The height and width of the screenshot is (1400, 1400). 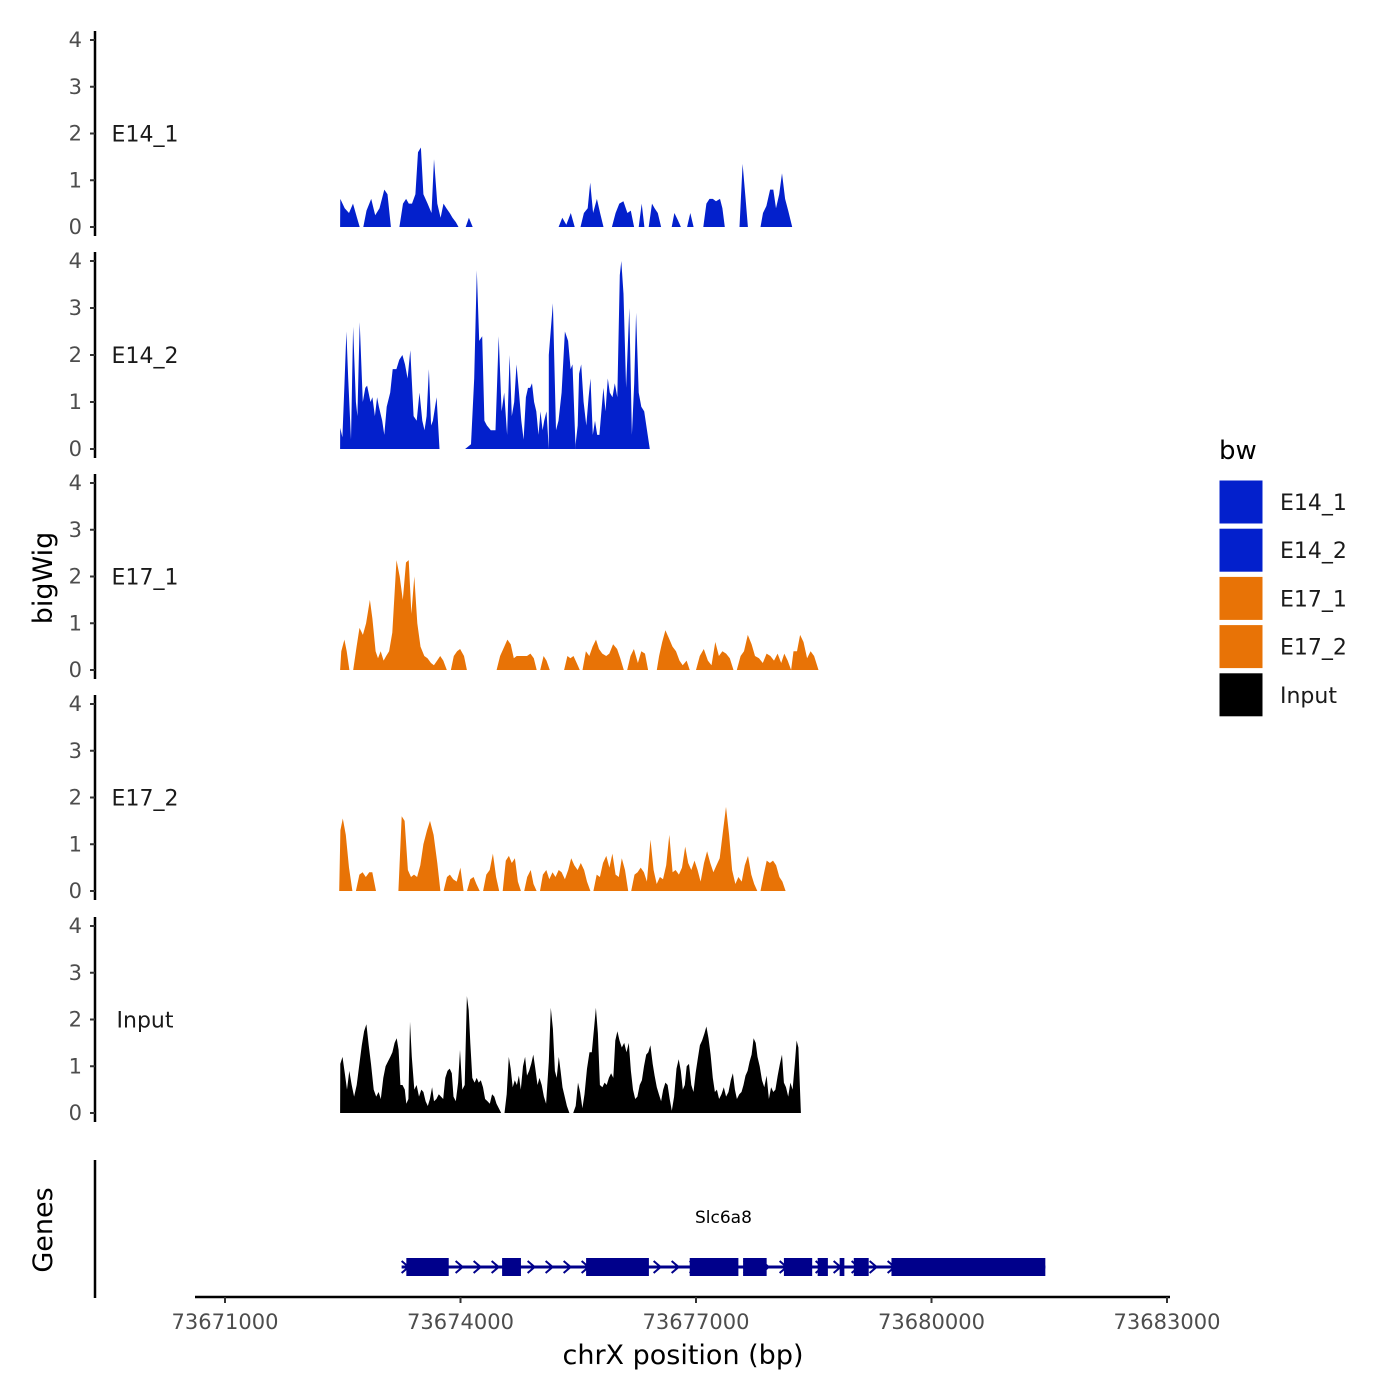 What do you see at coordinates (145, 578) in the screenshot?
I see `track-label: E17_1` at bounding box center [145, 578].